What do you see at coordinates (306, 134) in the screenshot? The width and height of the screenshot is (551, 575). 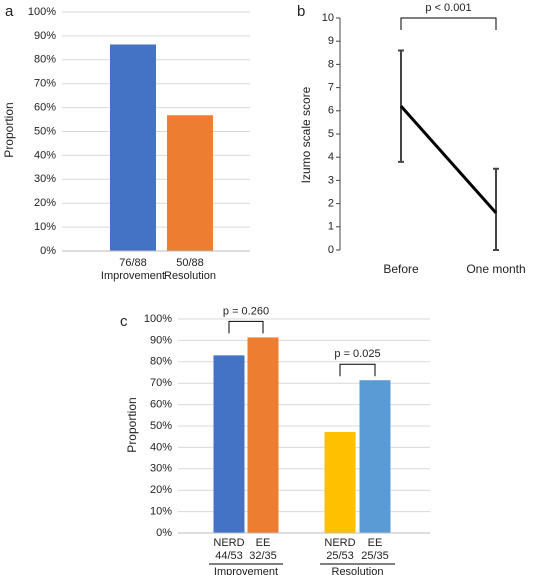 I see `y-axis-label: Izumo scale score` at bounding box center [306, 134].